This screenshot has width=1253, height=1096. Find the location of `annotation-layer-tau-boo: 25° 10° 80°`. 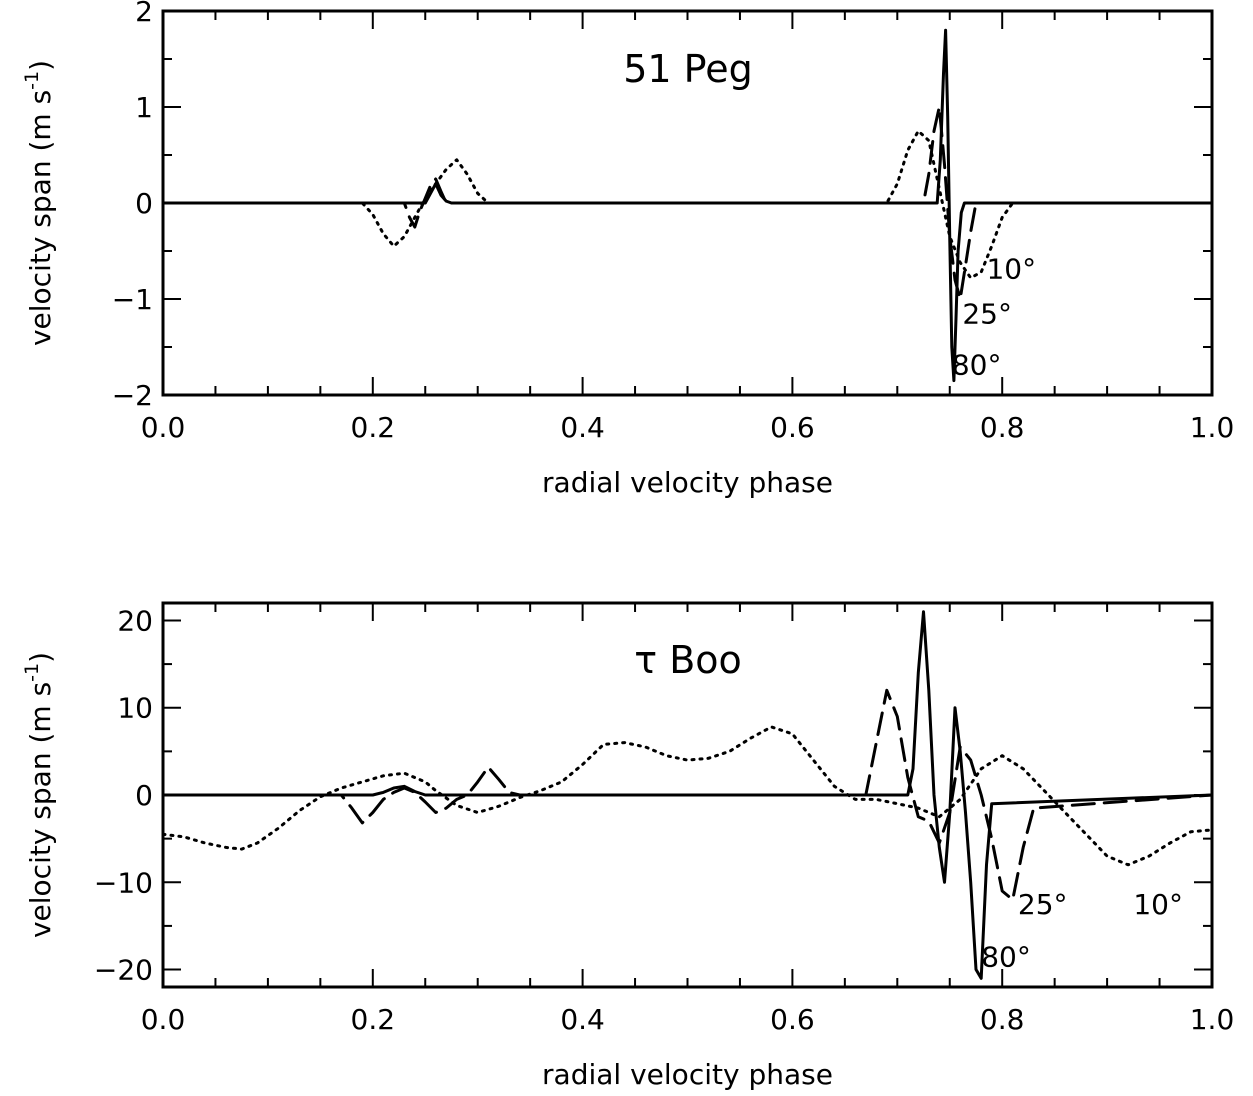

annotation-layer-tau-boo: 25° 10° 80° is located at coordinates (1082, 930).